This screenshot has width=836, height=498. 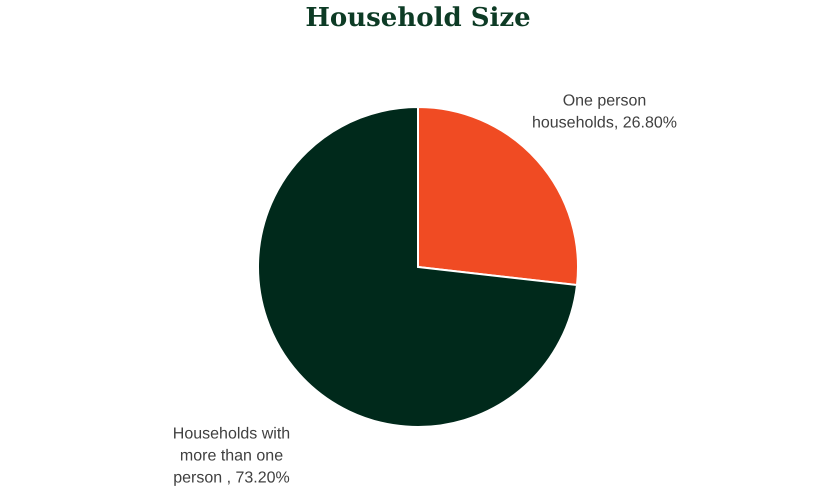 What do you see at coordinates (231, 456) in the screenshot?
I see `slice-label: Households with more than one person , 73.20%` at bounding box center [231, 456].